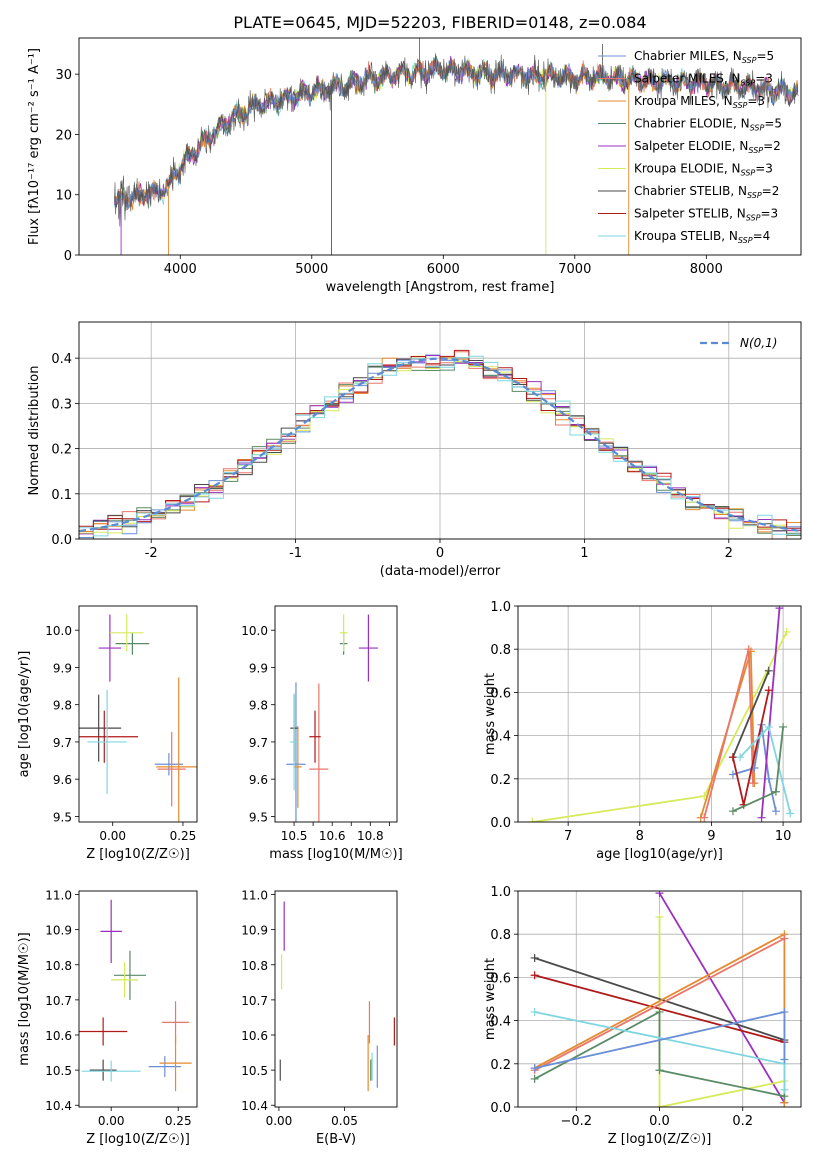 The width and height of the screenshot is (819, 1170). I want to click on y-tick-label: 0.0, so click(500, 1108).